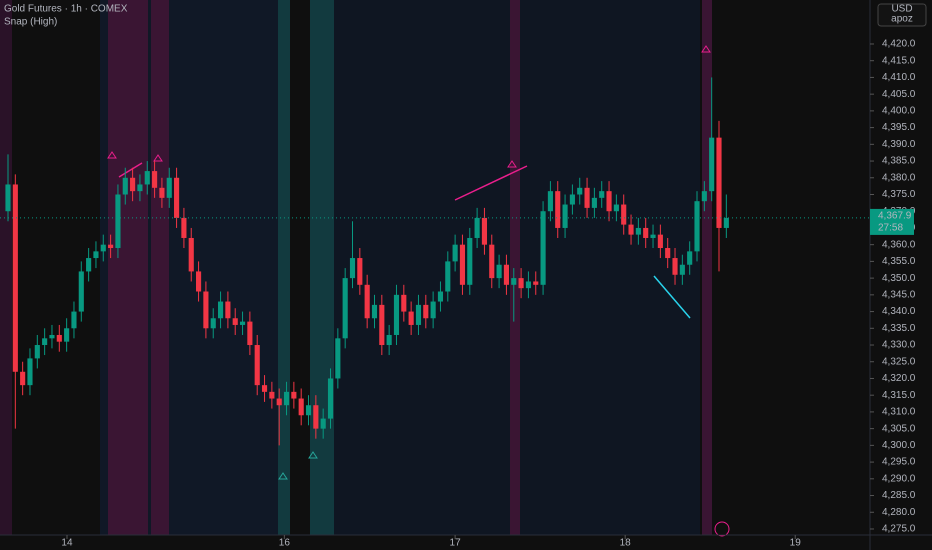 The image size is (932, 550). I want to click on y-tick-label: 4,340.0, so click(899, 311).